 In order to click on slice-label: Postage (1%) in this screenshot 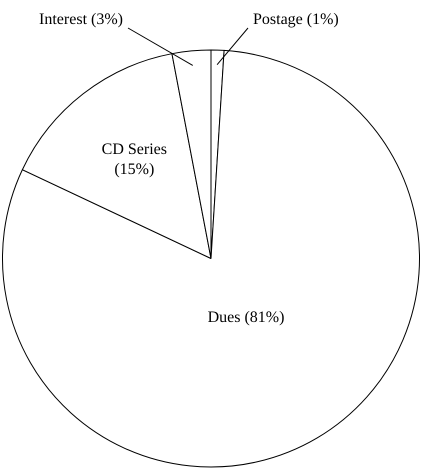, I will do `click(296, 19)`.